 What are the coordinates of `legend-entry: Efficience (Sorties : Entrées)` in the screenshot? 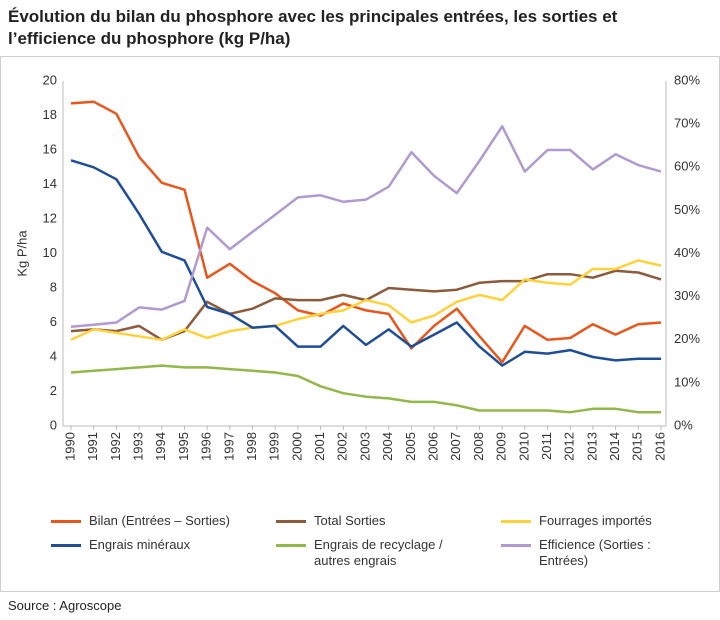 It's located at (601, 553).